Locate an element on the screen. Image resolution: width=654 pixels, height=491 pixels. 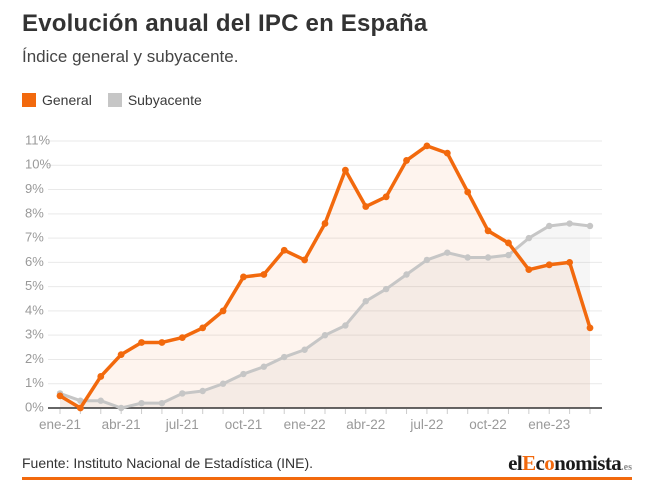
svg-text: 4% is located at coordinates (34, 309).